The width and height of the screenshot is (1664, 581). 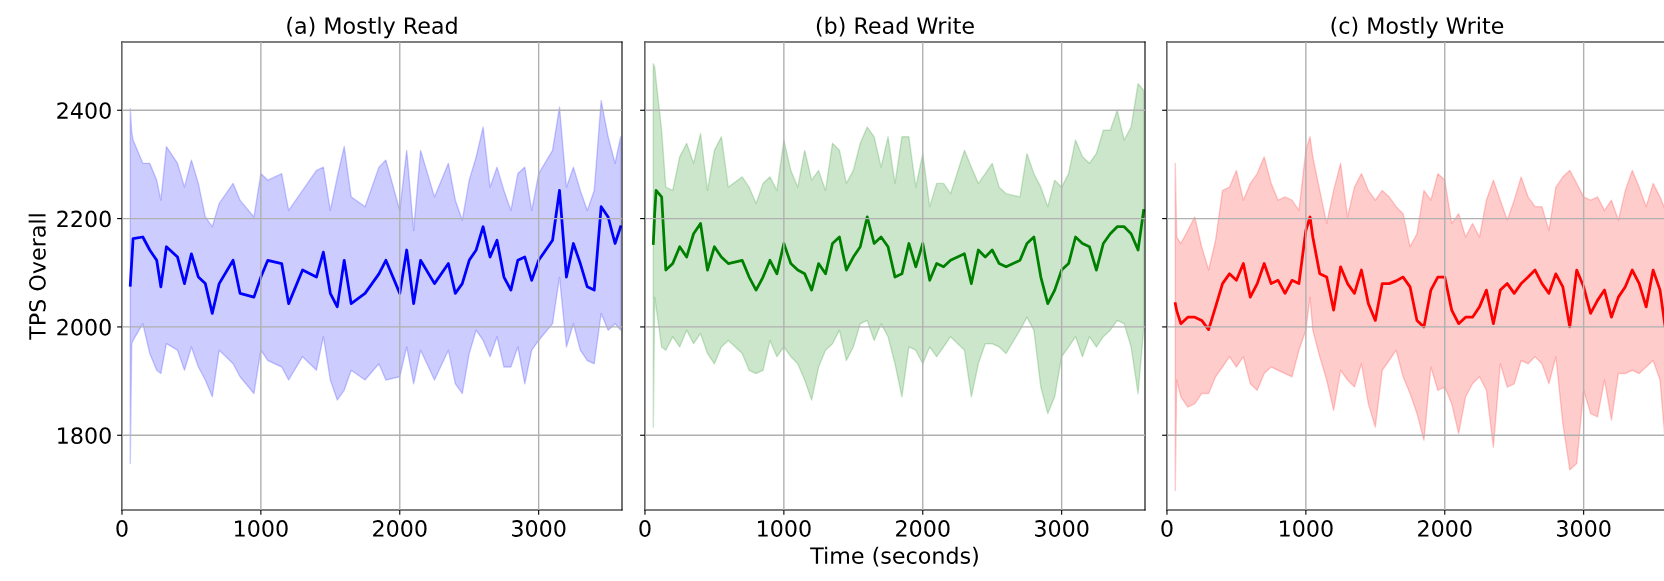 I want to click on chart-title: (a) Mostly Read, so click(x=372, y=27).